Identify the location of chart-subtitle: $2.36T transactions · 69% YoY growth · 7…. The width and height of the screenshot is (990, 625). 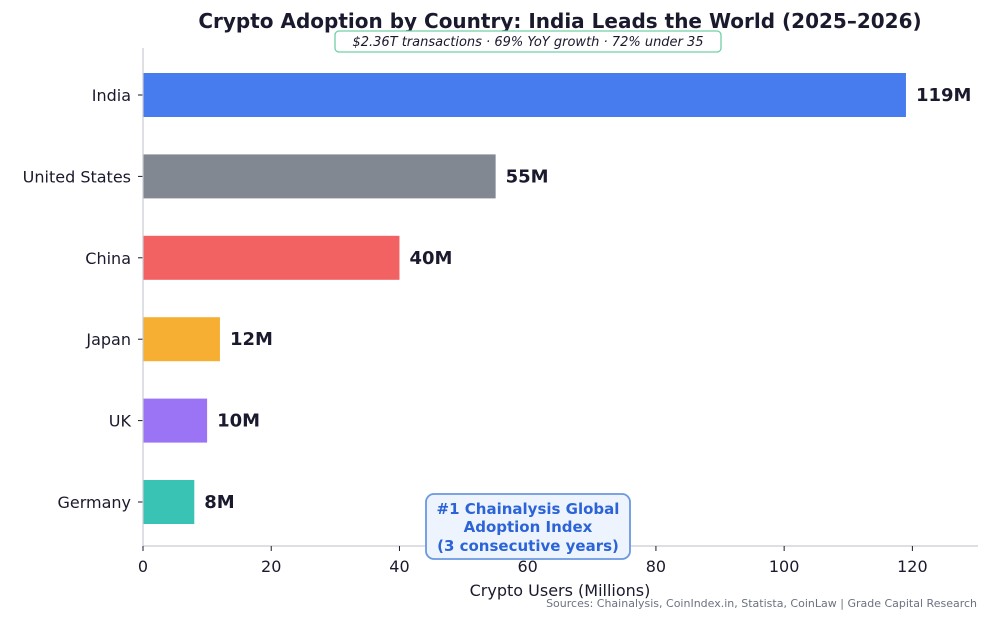
(527, 42).